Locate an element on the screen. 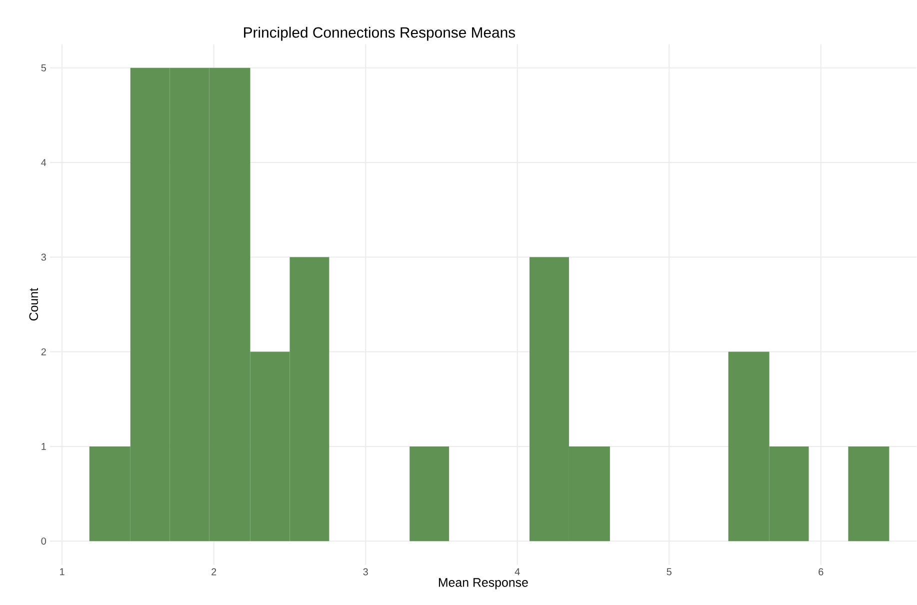  y-axis-title: Count is located at coordinates (33, 304).